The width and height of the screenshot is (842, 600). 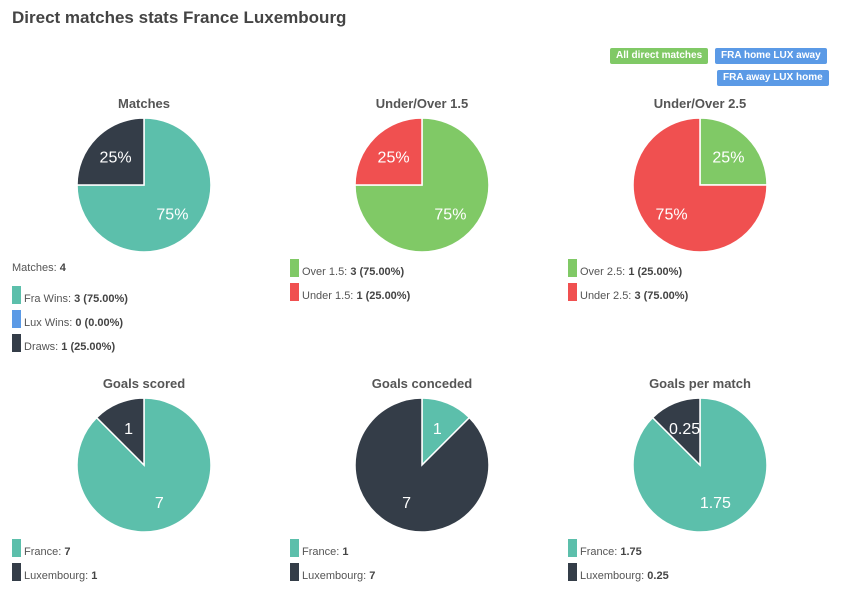 I want to click on pie-label: 0.25, so click(x=684, y=429).